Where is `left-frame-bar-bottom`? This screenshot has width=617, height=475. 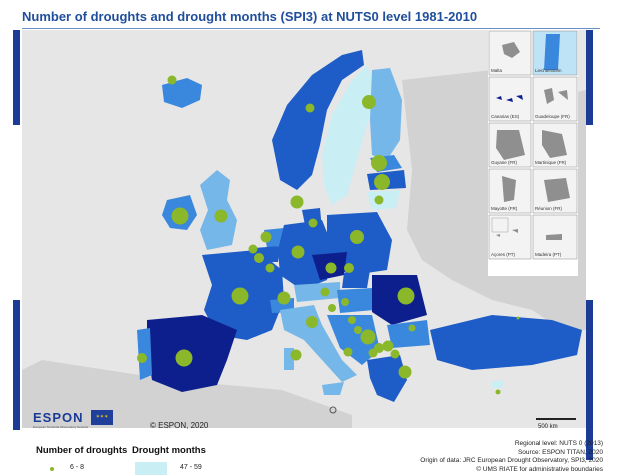 left-frame-bar-bottom is located at coordinates (16, 365).